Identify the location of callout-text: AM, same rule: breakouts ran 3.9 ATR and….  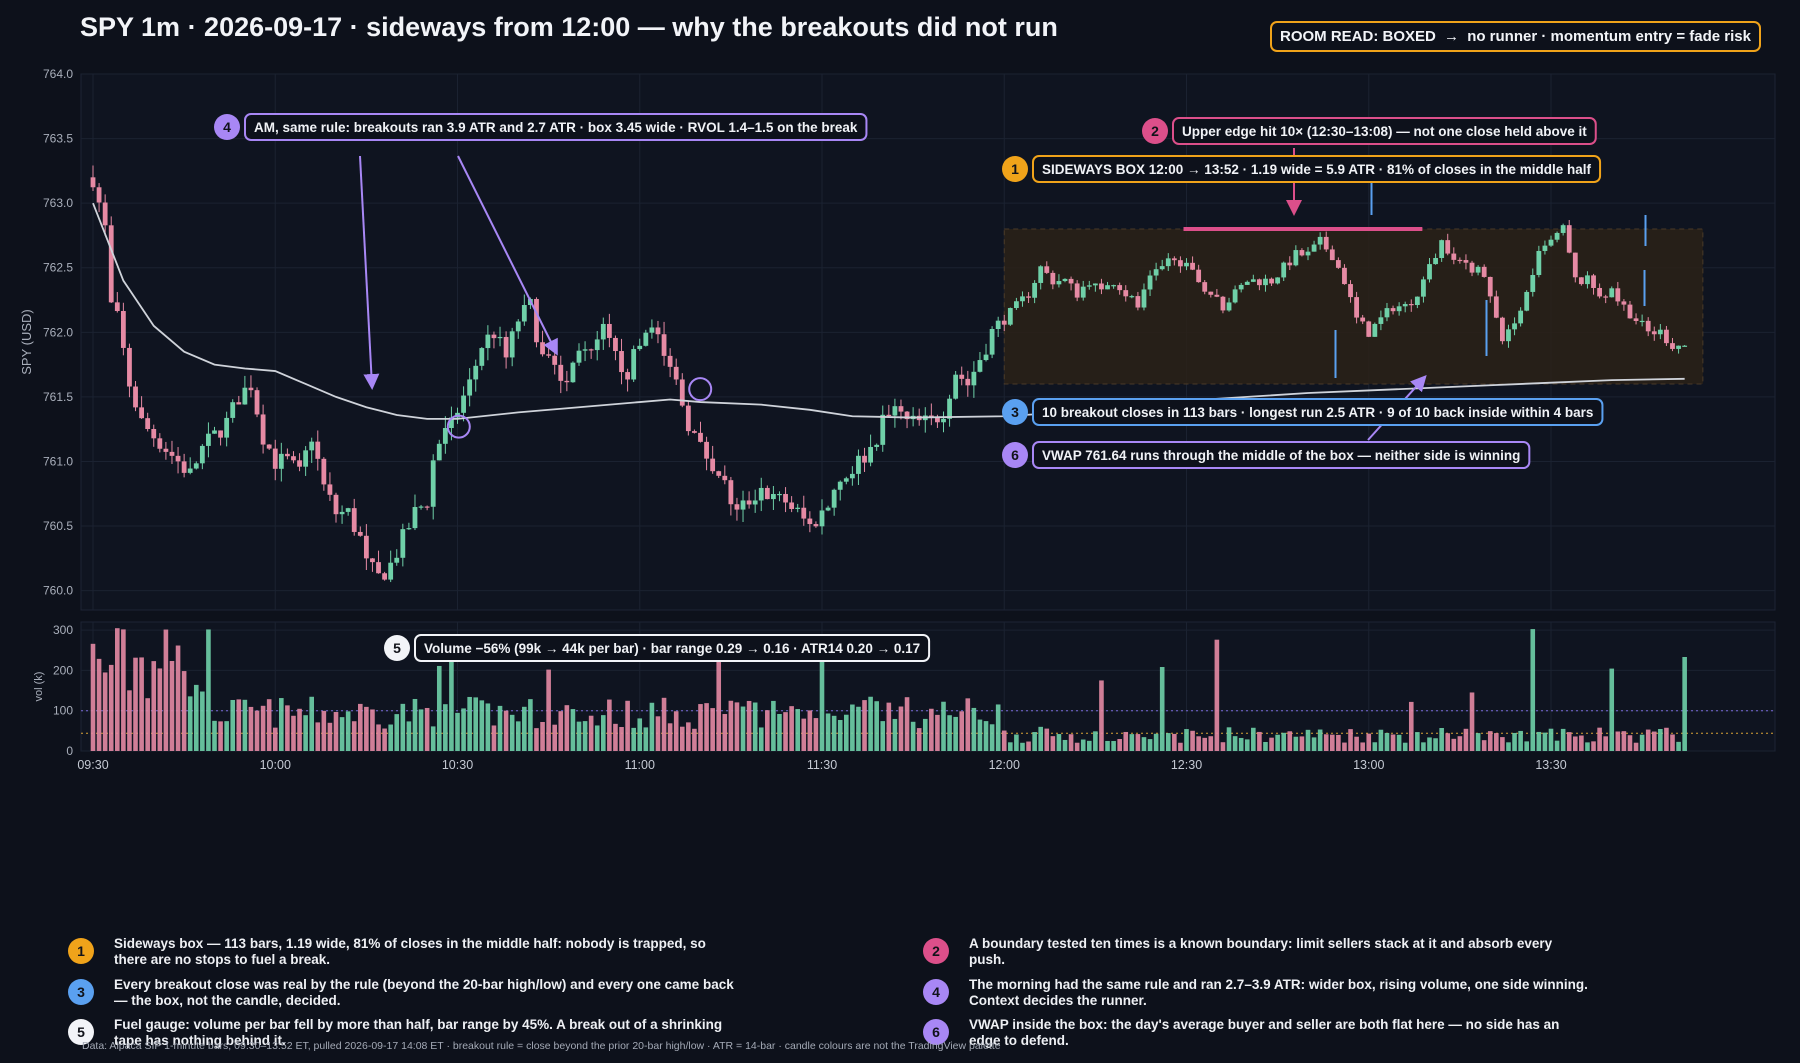
(556, 127).